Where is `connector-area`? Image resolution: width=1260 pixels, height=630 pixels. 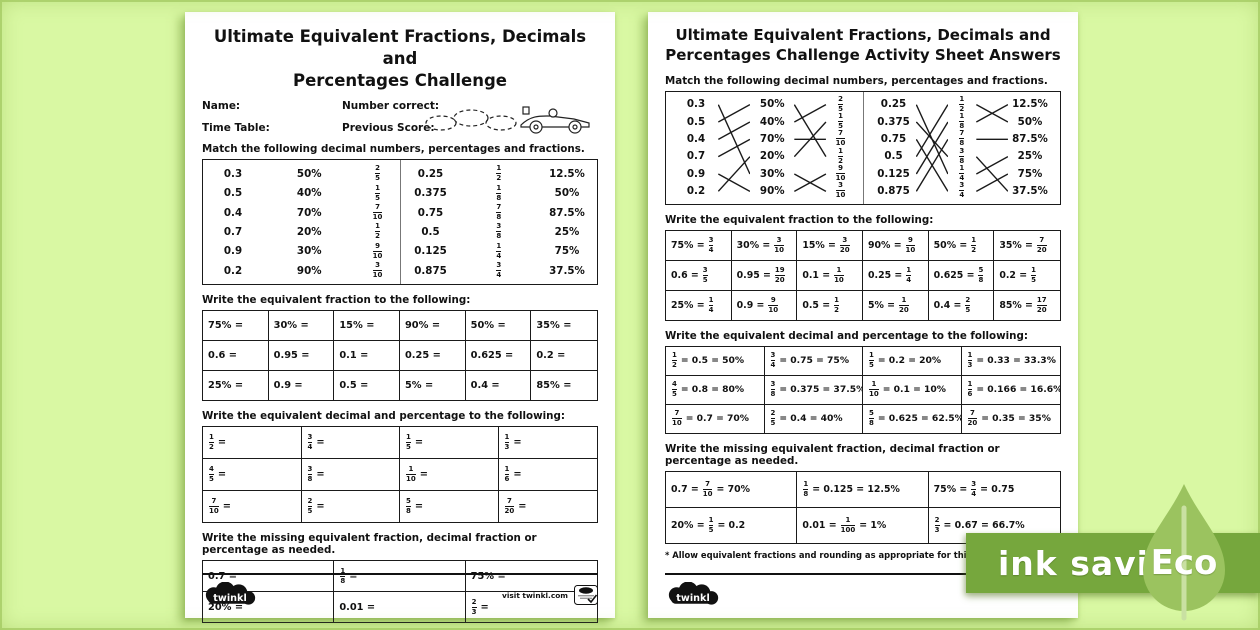 connector-area is located at coordinates (529, 222).